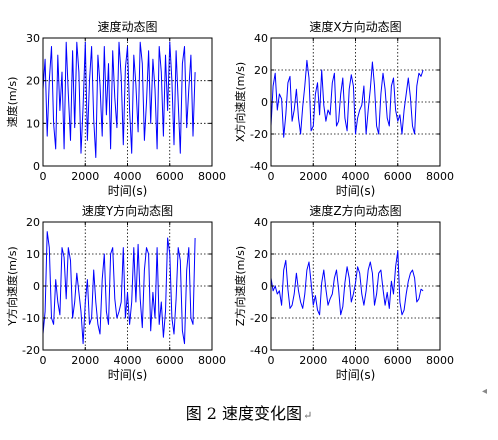 The width and height of the screenshot is (498, 440). What do you see at coordinates (127, 210) in the screenshot?
I see `chart-title: 速度Y方向动态图` at bounding box center [127, 210].